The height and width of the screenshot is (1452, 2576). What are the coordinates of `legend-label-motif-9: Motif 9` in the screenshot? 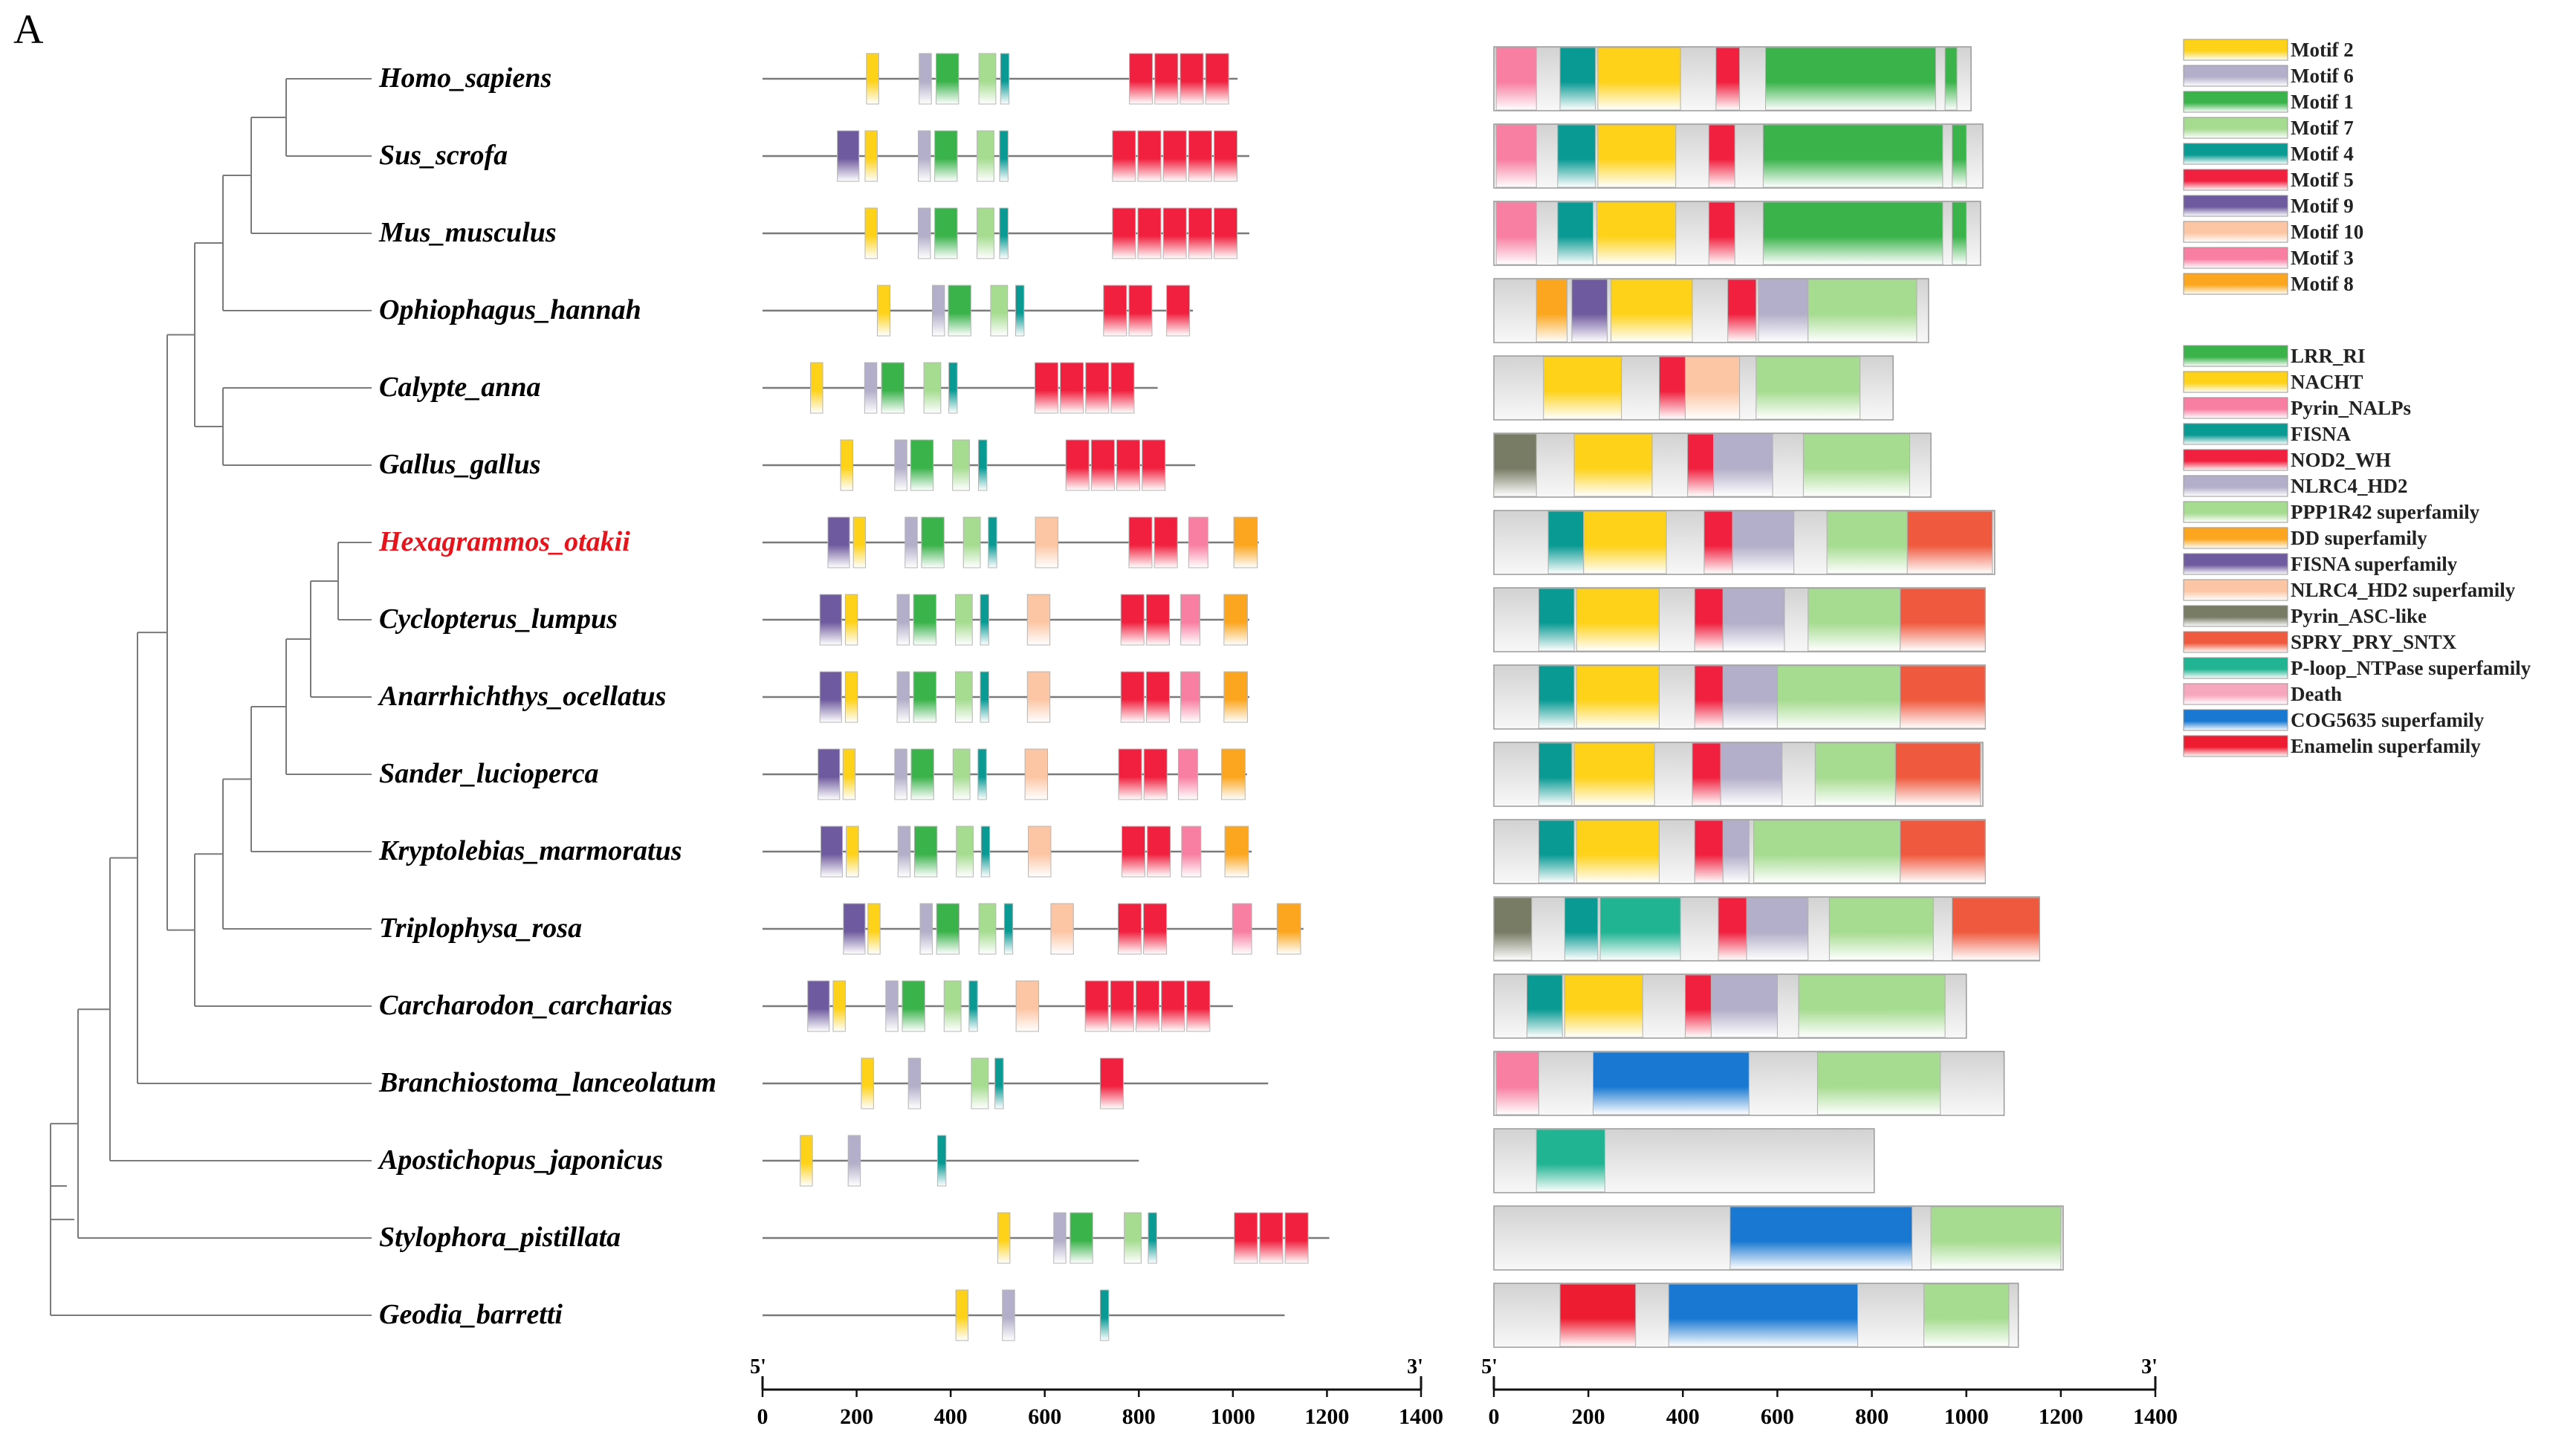 It's located at (2322, 206).